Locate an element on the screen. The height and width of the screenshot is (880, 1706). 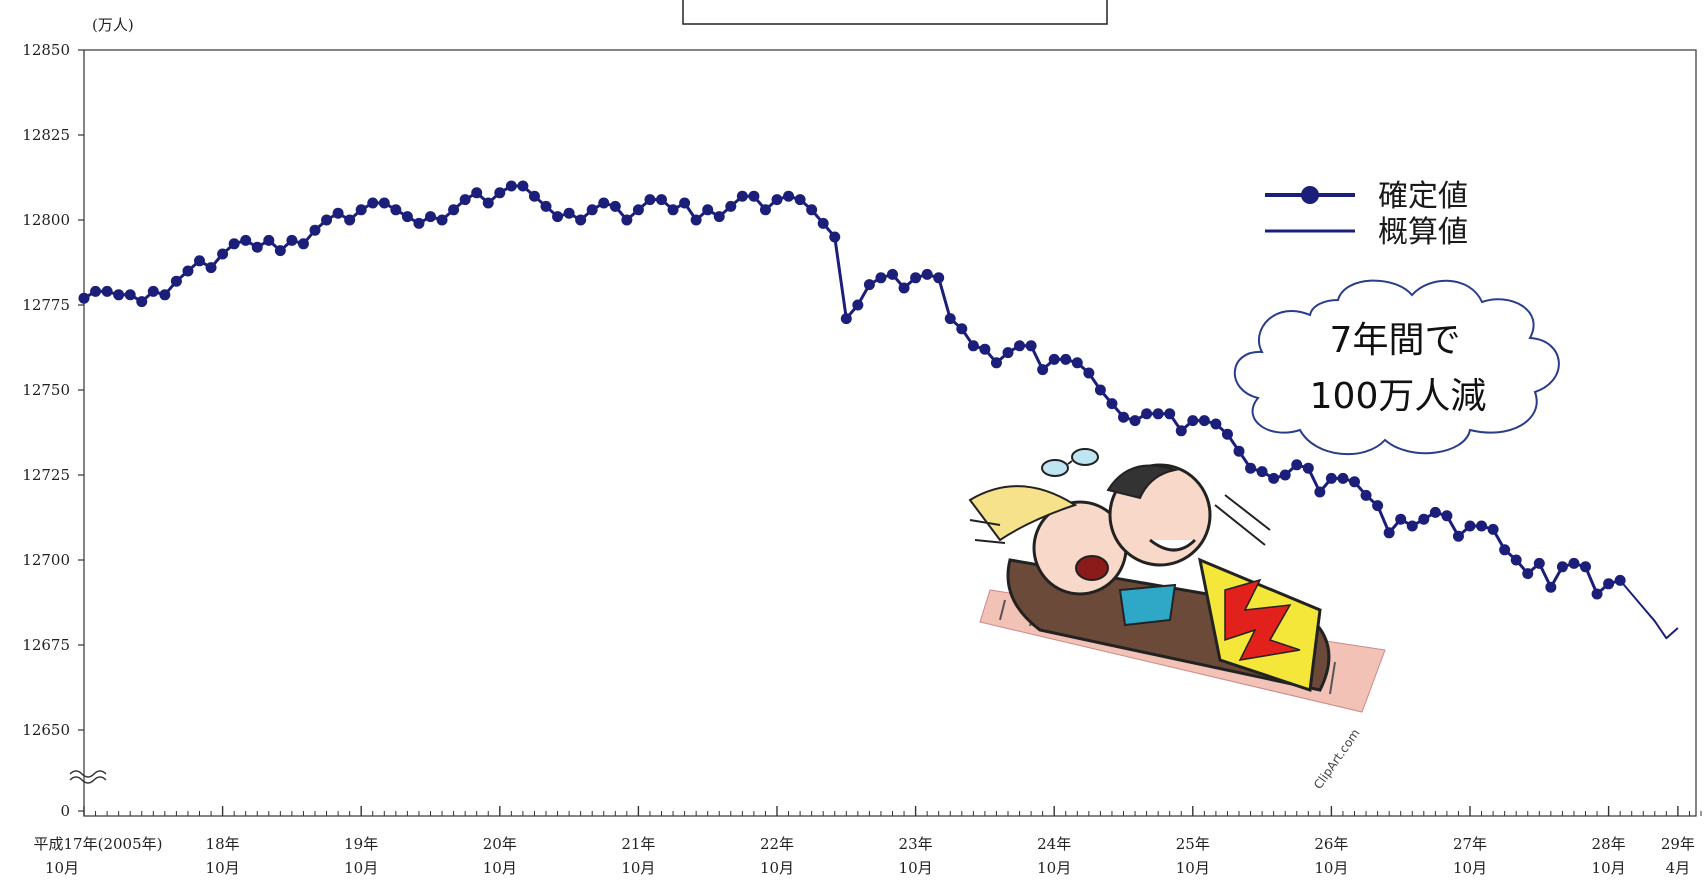
clipart-watermark: ClipArt.com is located at coordinates (1337, 758).